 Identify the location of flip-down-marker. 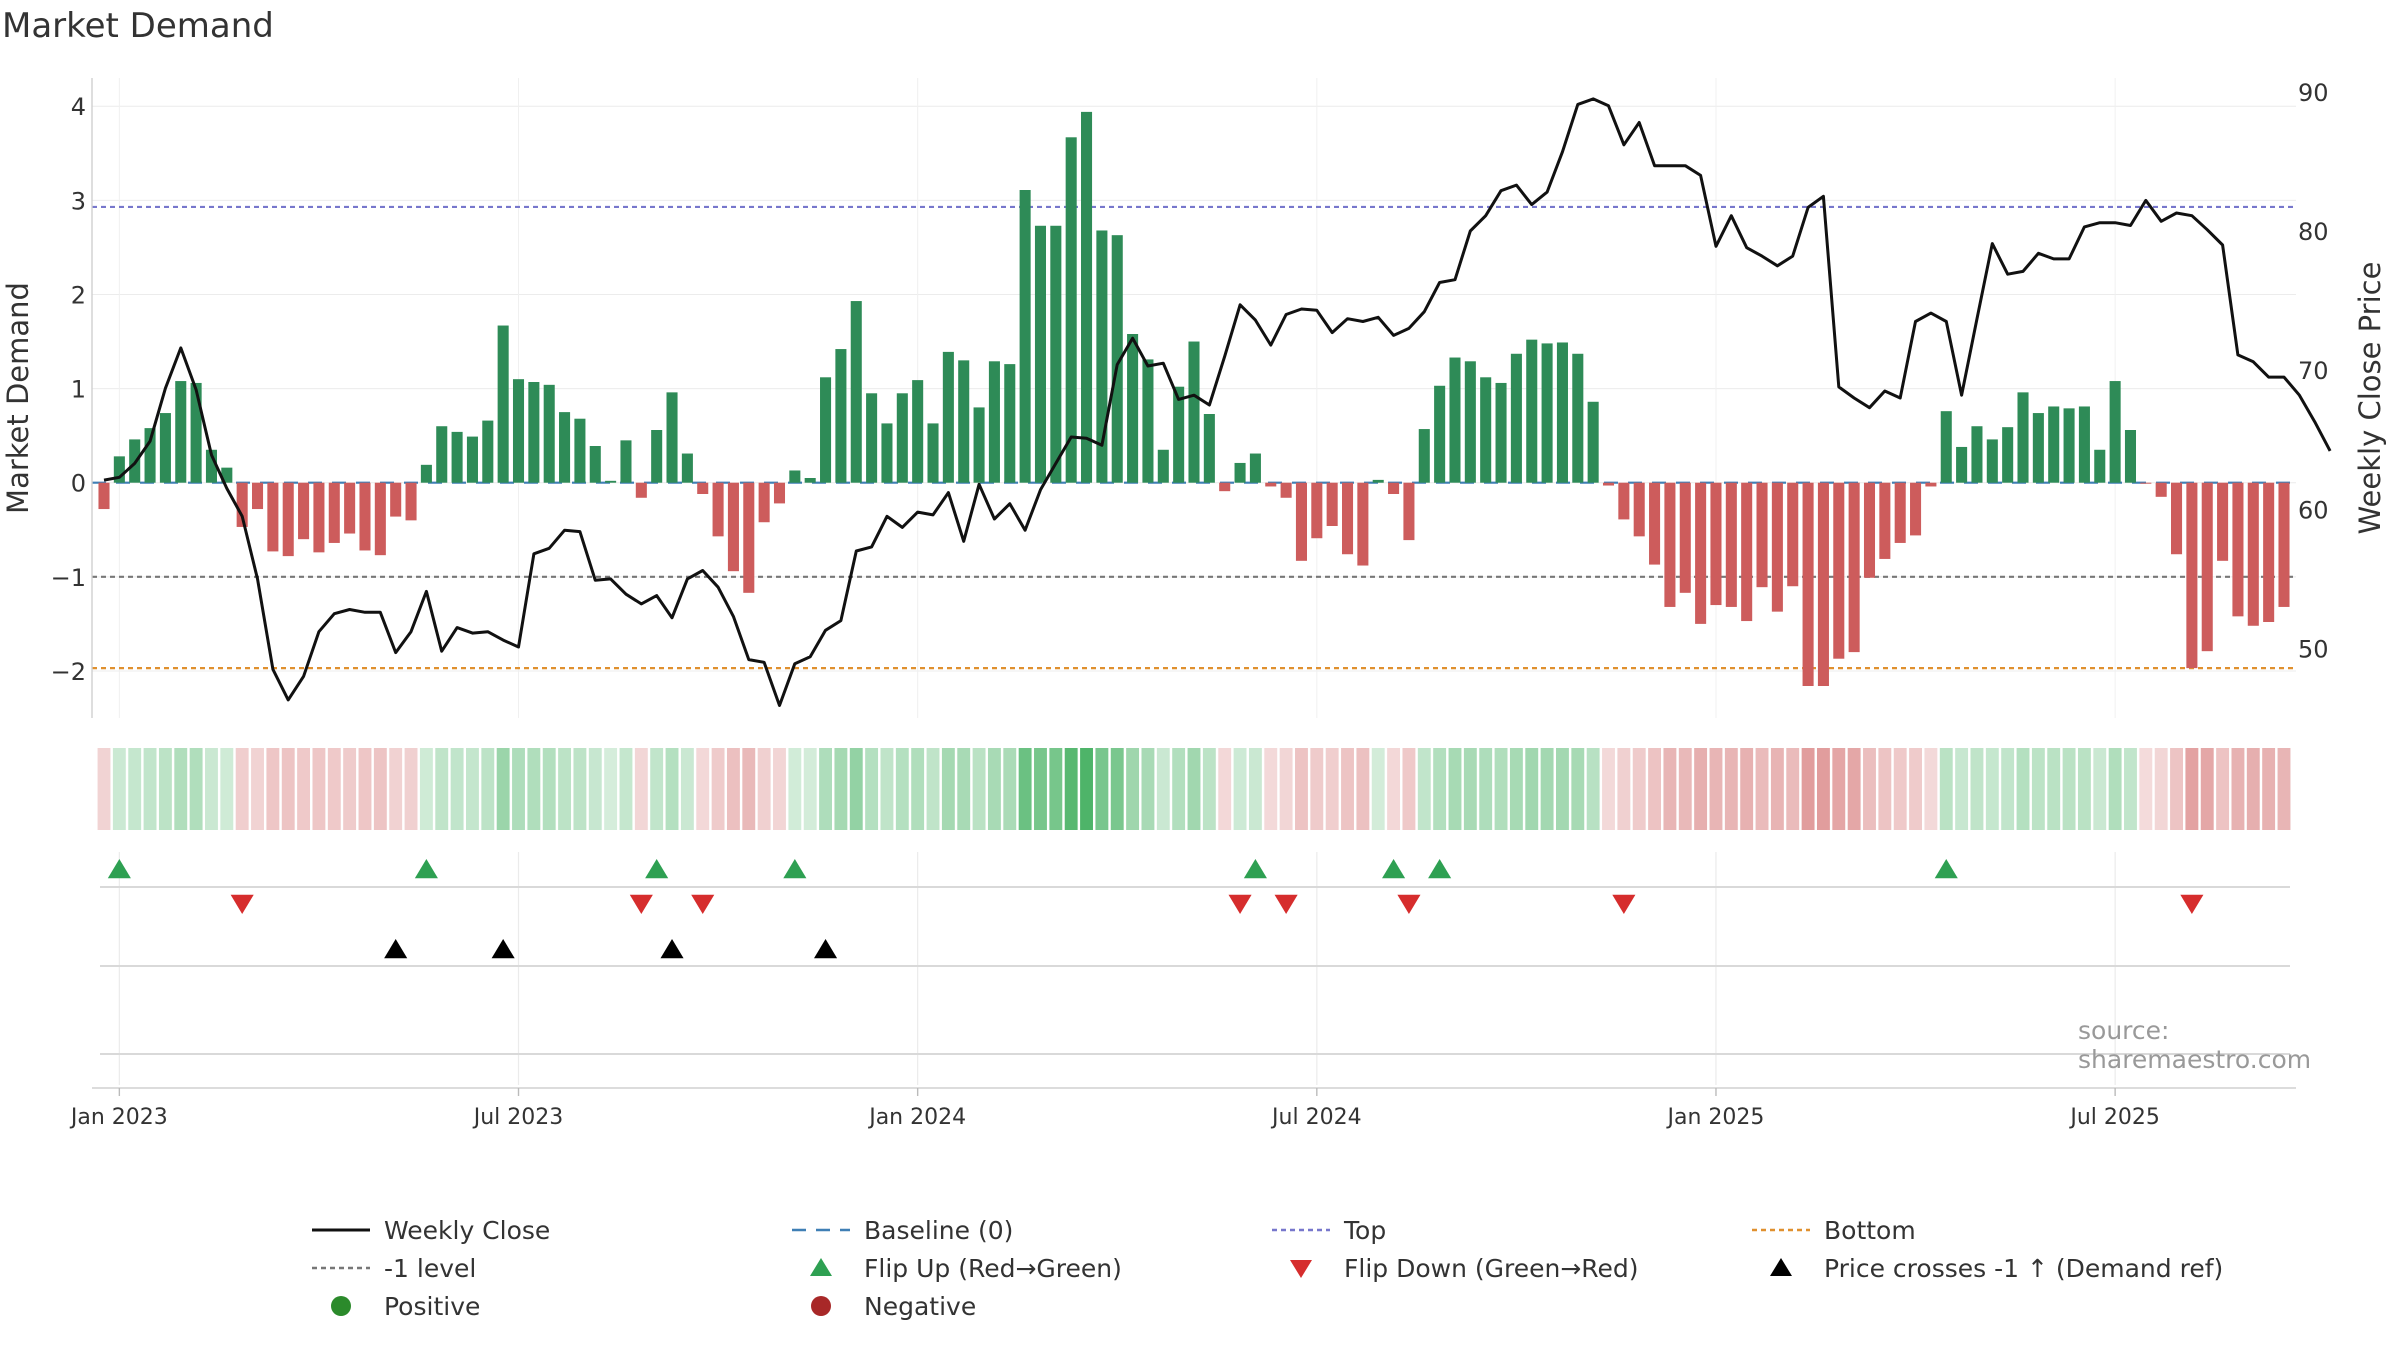
(1286, 904).